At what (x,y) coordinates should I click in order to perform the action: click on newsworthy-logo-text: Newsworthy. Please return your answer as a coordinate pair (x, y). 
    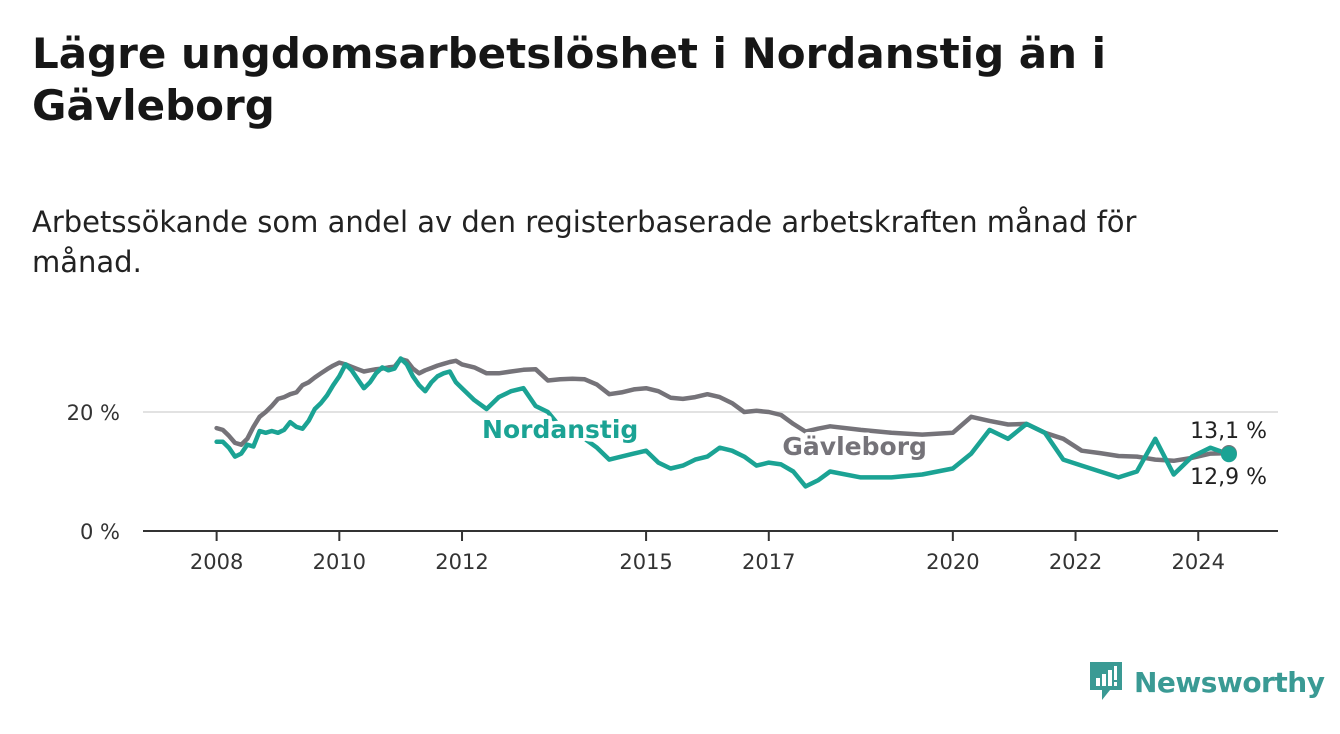
    Looking at the image, I should click on (1229, 682).